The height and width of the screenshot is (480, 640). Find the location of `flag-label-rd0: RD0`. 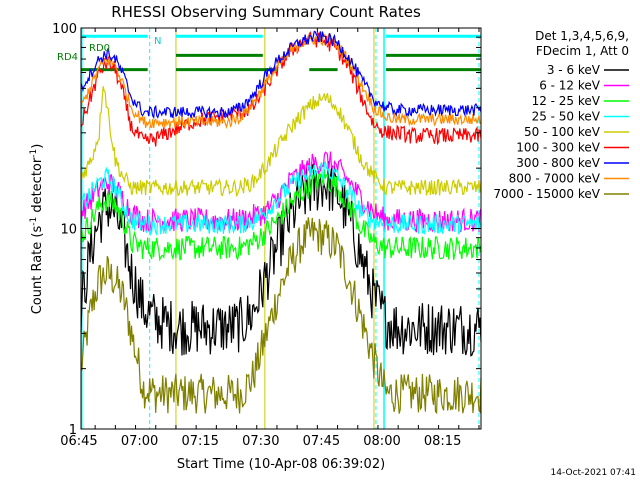

flag-label-rd0: RD0 is located at coordinates (99, 48).